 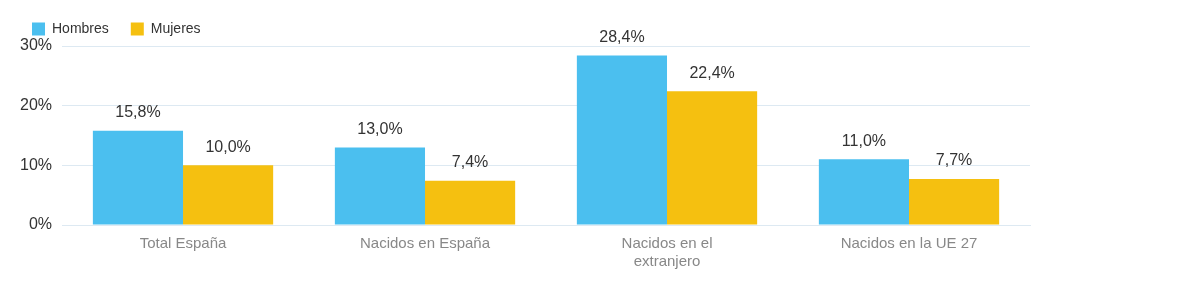 What do you see at coordinates (36, 45) in the screenshot?
I see `y-tick-label: 30%` at bounding box center [36, 45].